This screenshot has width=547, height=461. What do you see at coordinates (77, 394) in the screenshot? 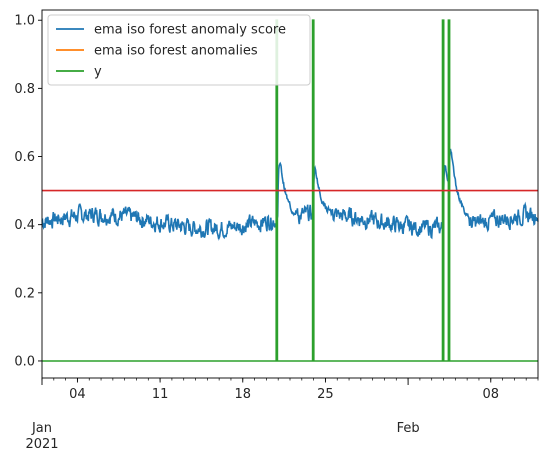
I see `x-tick-label: 04` at bounding box center [77, 394].